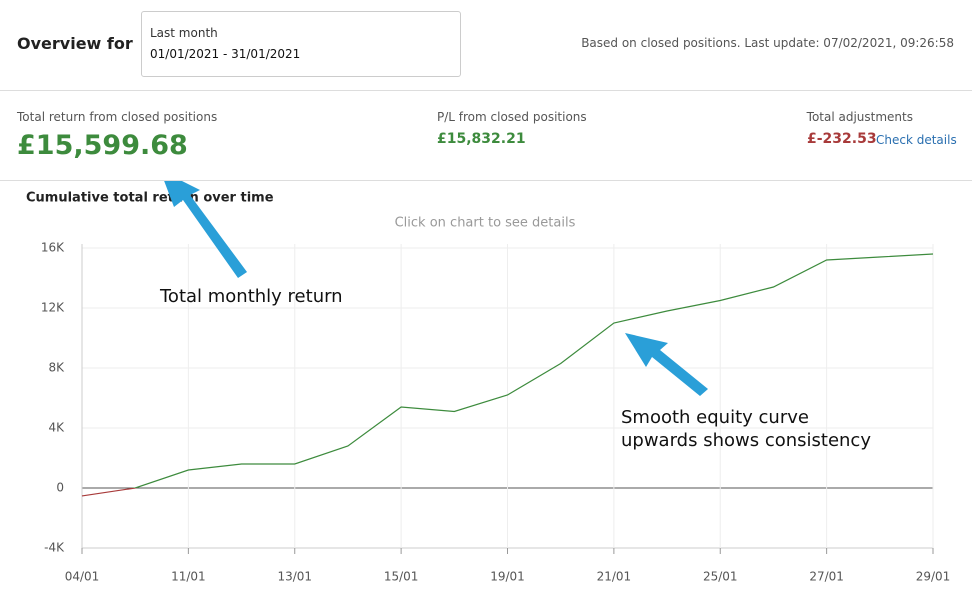 This screenshot has height=594, width=972. What do you see at coordinates (720, 577) in the screenshot?
I see `x-tick-label: 25/01` at bounding box center [720, 577].